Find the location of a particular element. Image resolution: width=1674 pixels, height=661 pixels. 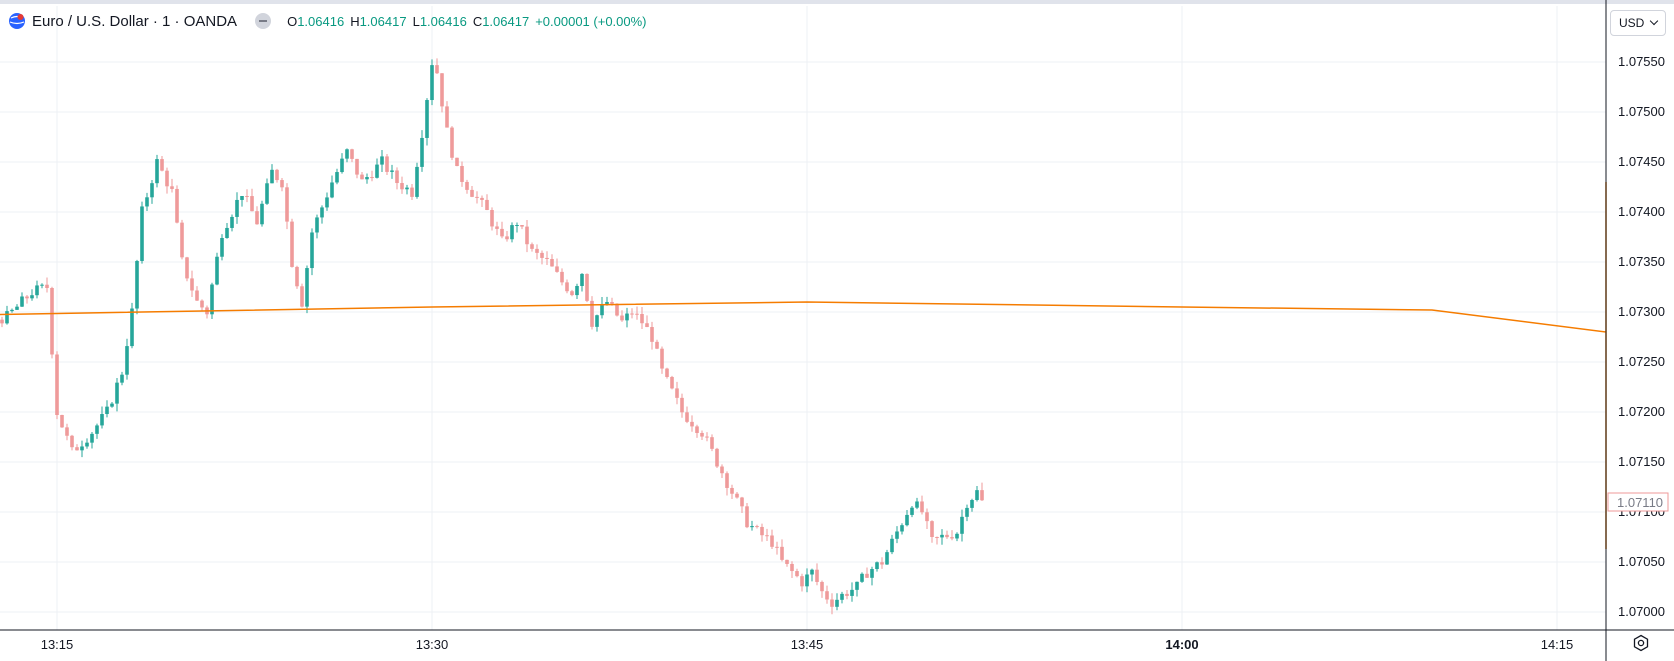

last-price-tag is located at coordinates (1638, 502).